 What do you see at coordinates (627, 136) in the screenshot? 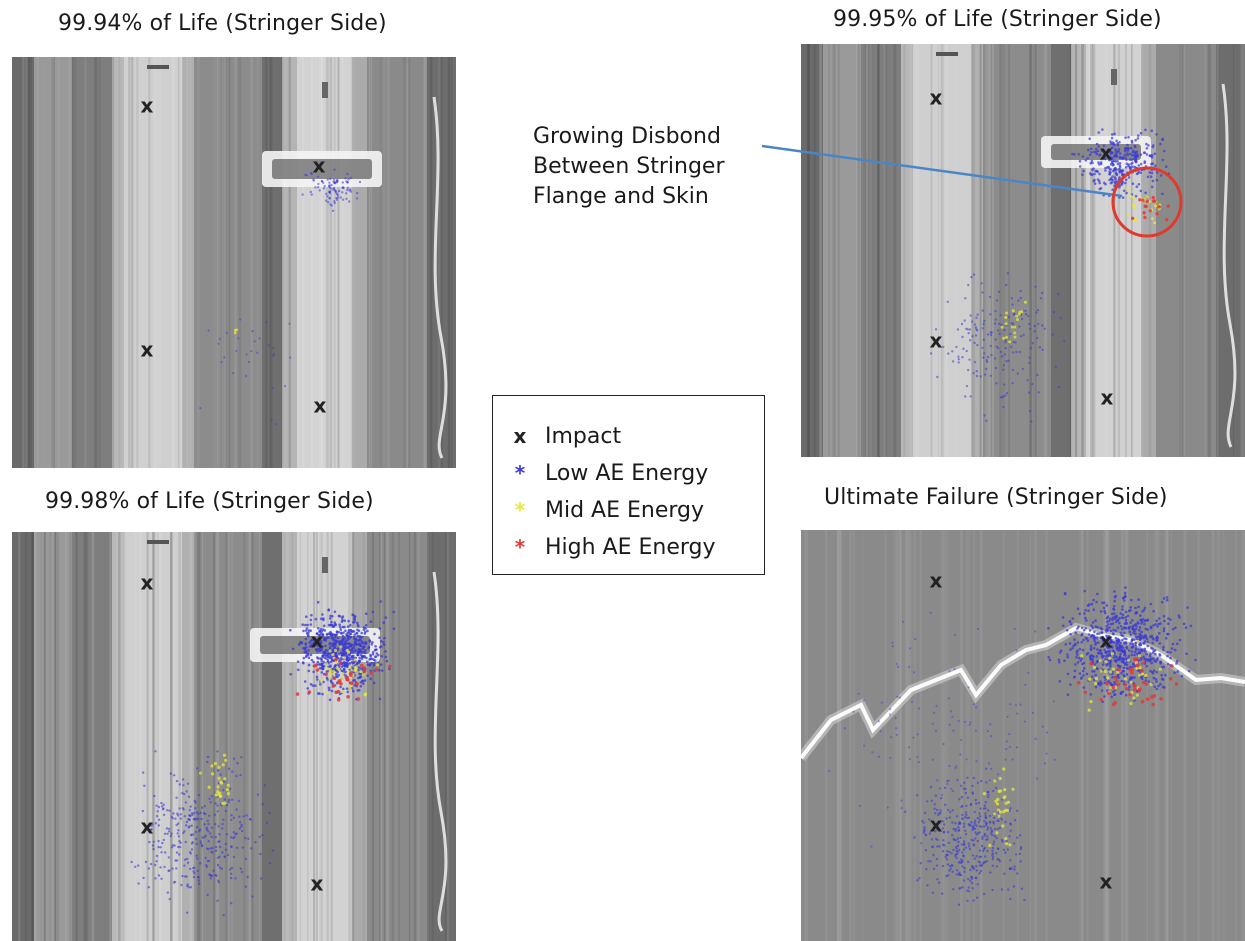
I see `annotation-line-1: Growing Disbond` at bounding box center [627, 136].